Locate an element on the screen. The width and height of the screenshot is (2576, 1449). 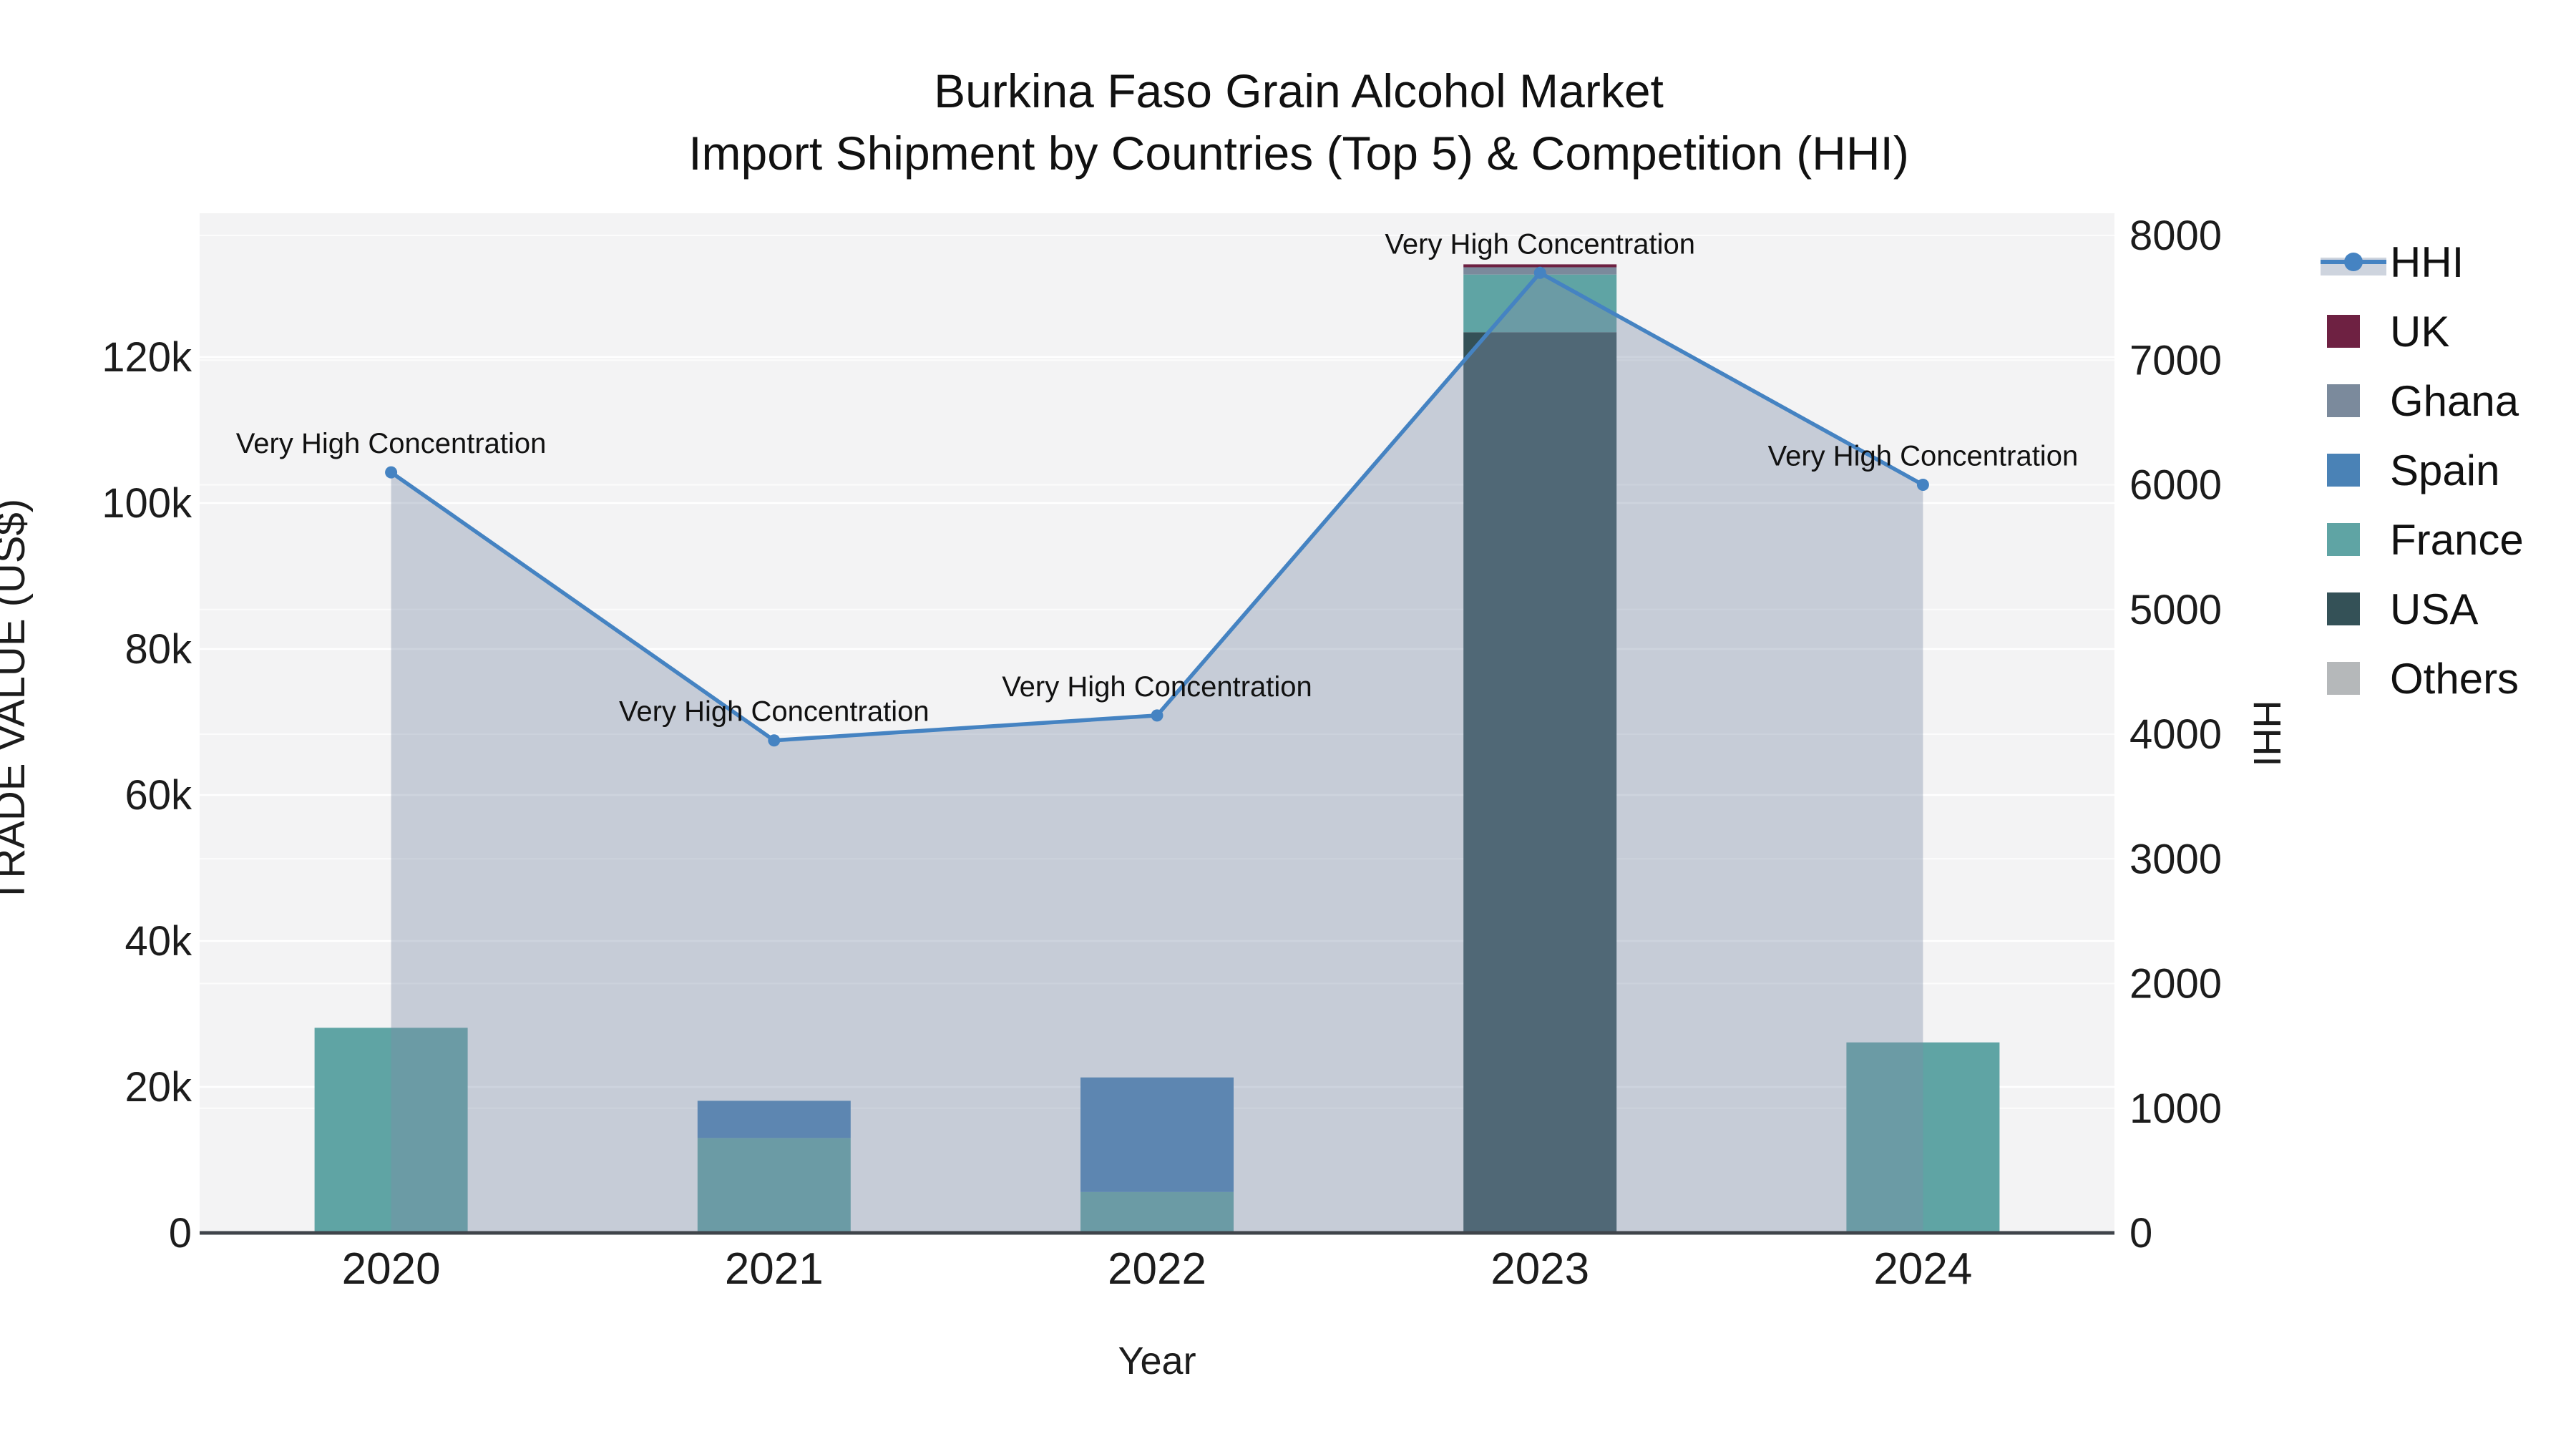
legend-item-others: Others is located at coordinates (2423, 679).